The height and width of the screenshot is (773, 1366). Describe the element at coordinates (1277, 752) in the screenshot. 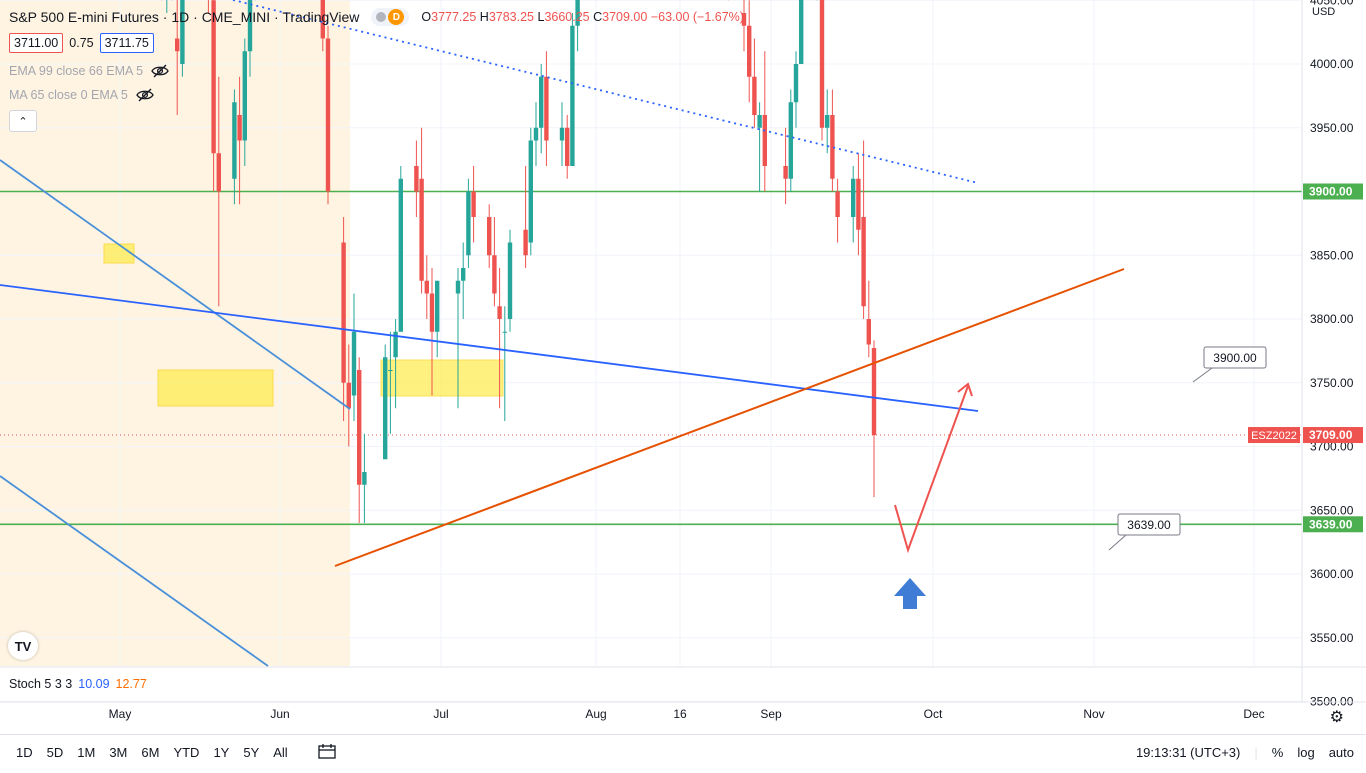

I see `percent-scale-button: %` at that location.